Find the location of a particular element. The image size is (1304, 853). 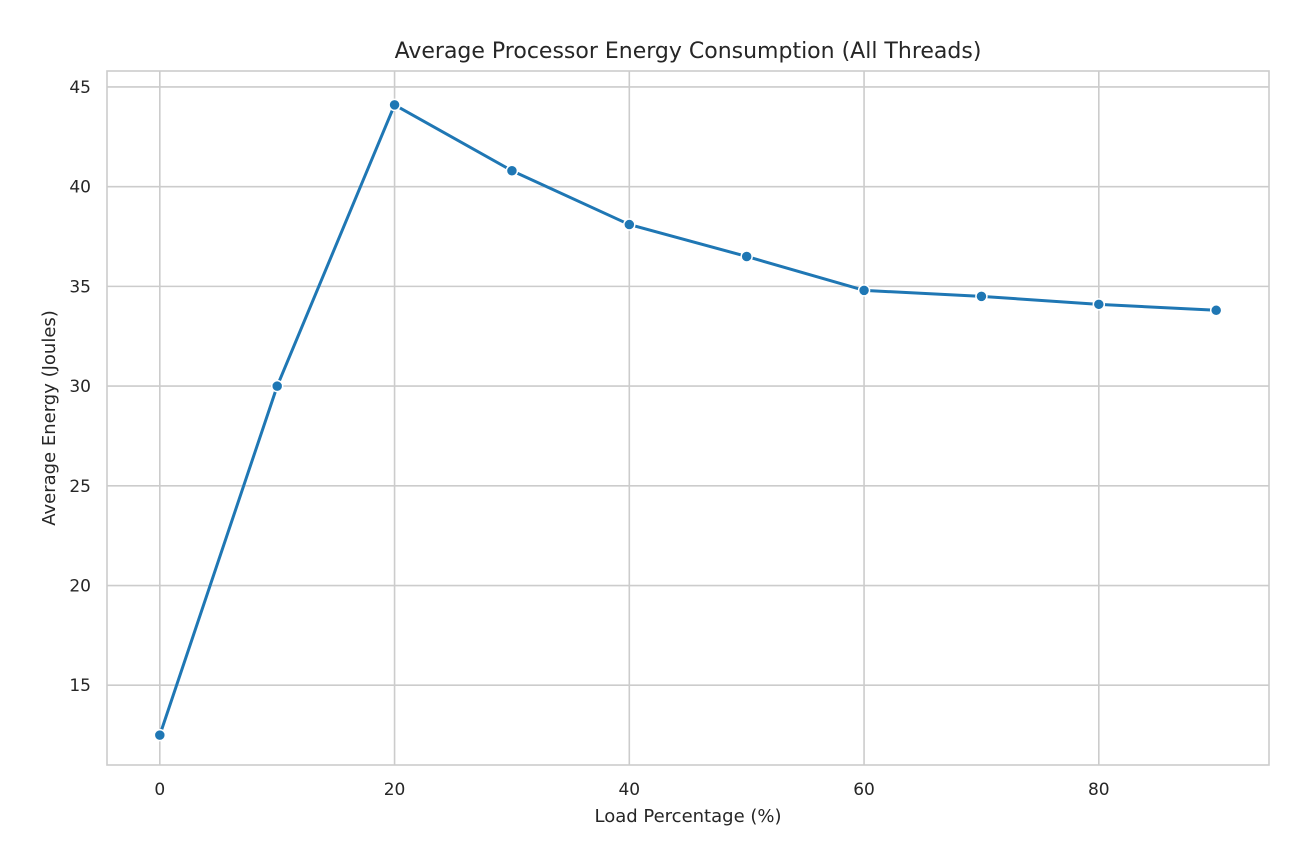

x-tick-label: 40 is located at coordinates (629, 790).